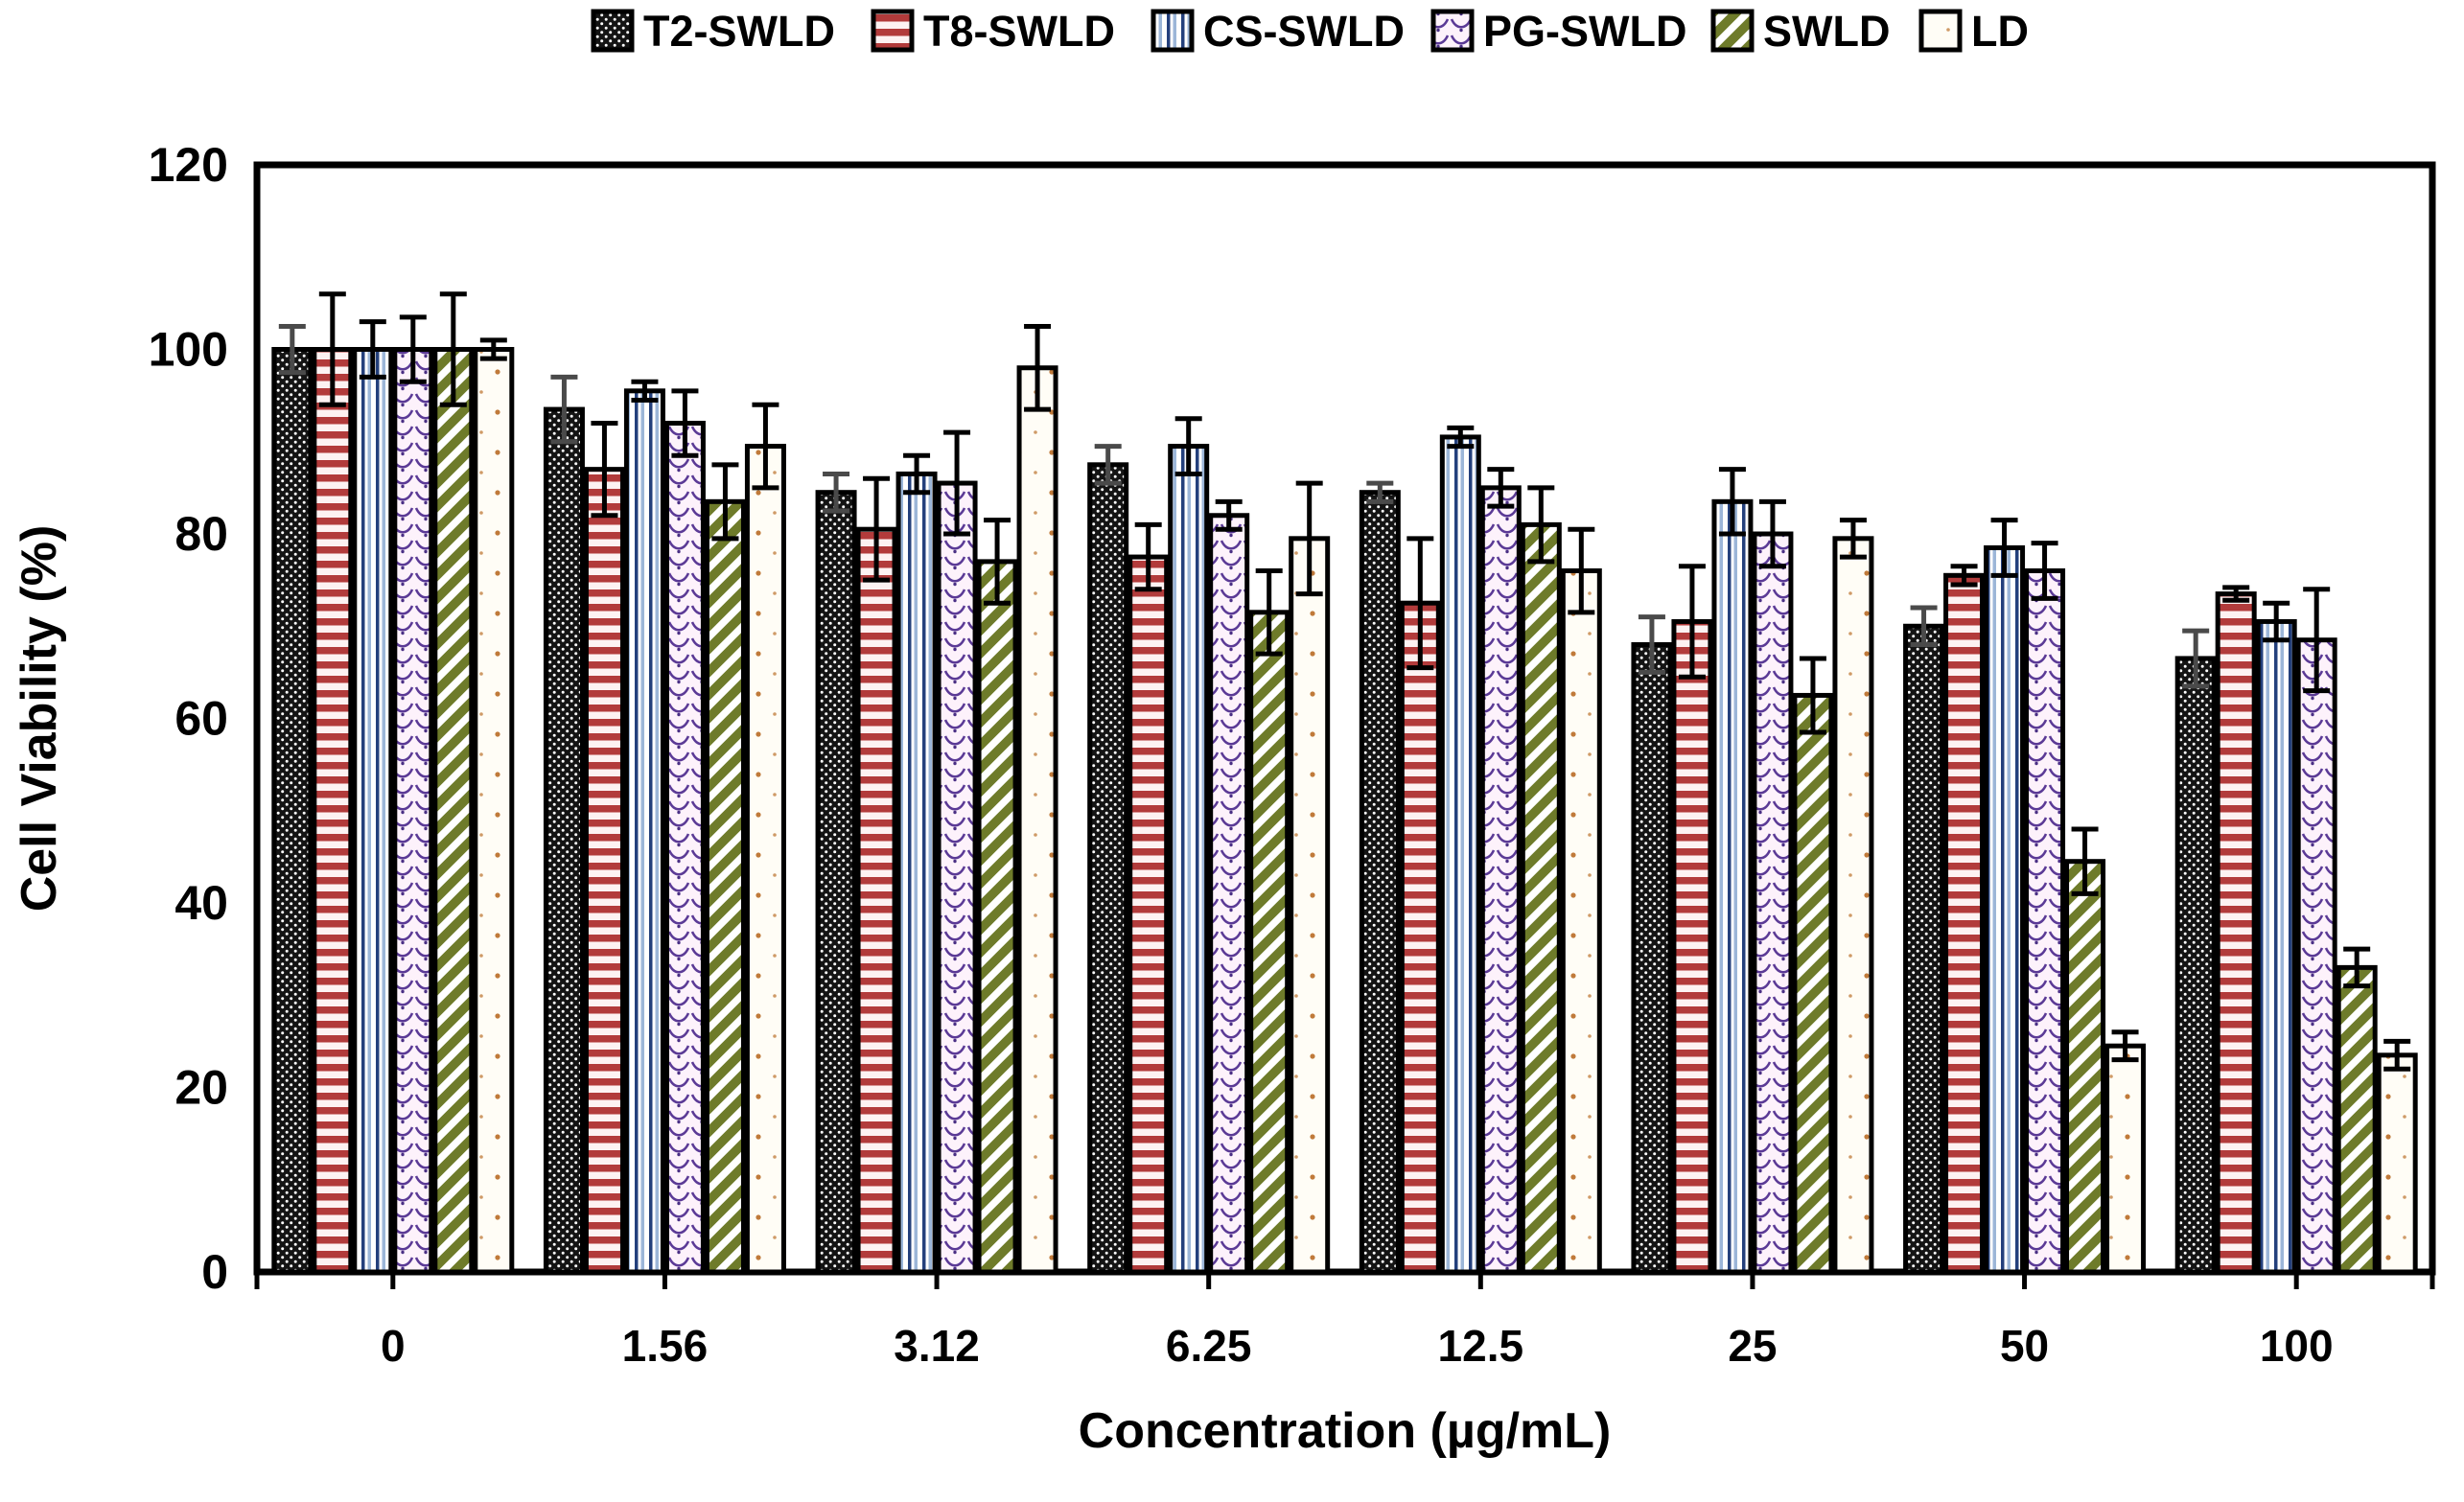 The height and width of the screenshot is (1502, 2464). I want to click on bar-PG-SWLD-12.5, so click(1500, 880).